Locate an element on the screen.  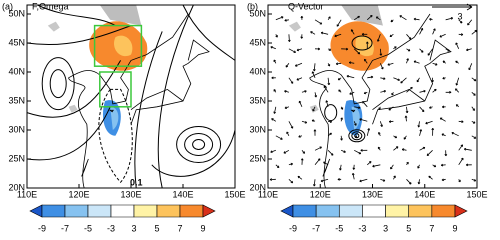
y-tick-label: 45N is located at coordinates (257, 42).